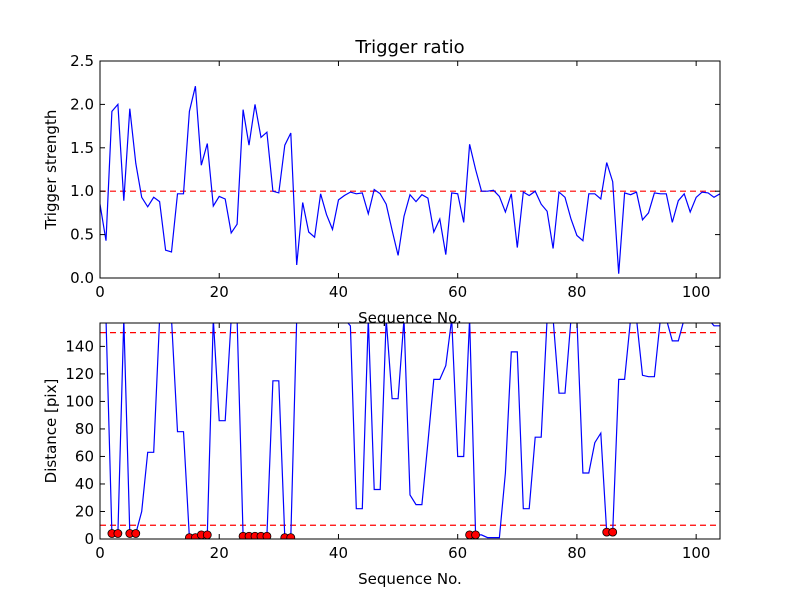 The image size is (800, 600). I want to click on y-tick-label: 2.0, so click(82, 104).